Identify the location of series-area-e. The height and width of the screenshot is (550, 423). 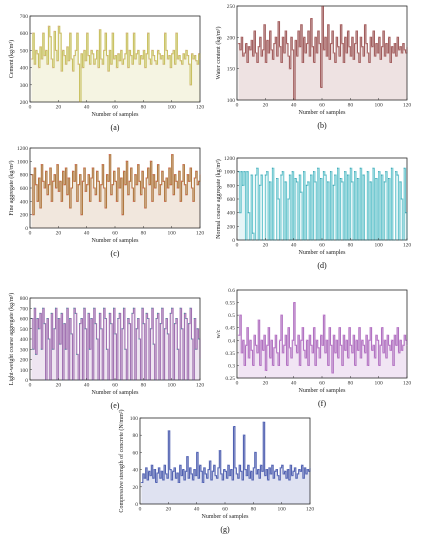
(116, 344).